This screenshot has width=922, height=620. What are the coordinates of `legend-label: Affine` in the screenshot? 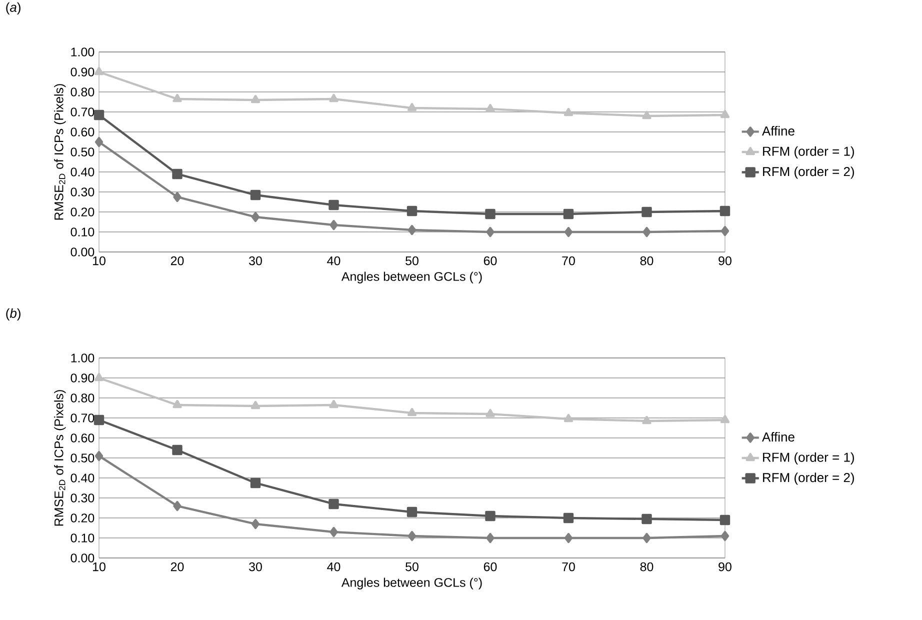 It's located at (778, 131).